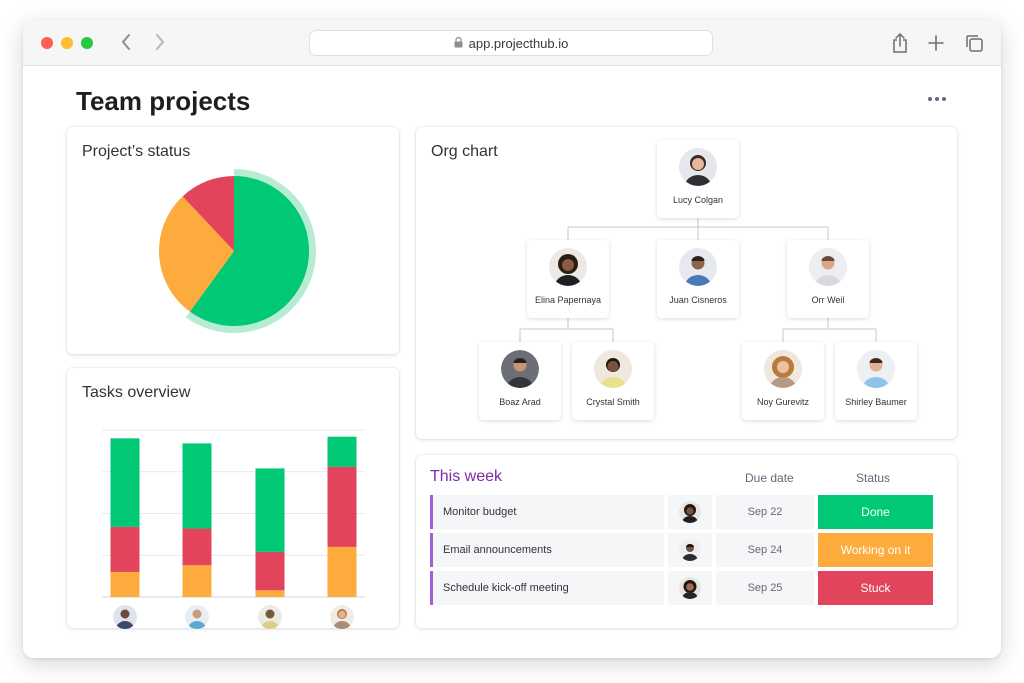 The width and height of the screenshot is (1024, 683). Describe the element at coordinates (208, 213) in the screenshot. I see `pie-slice-stuck` at that location.